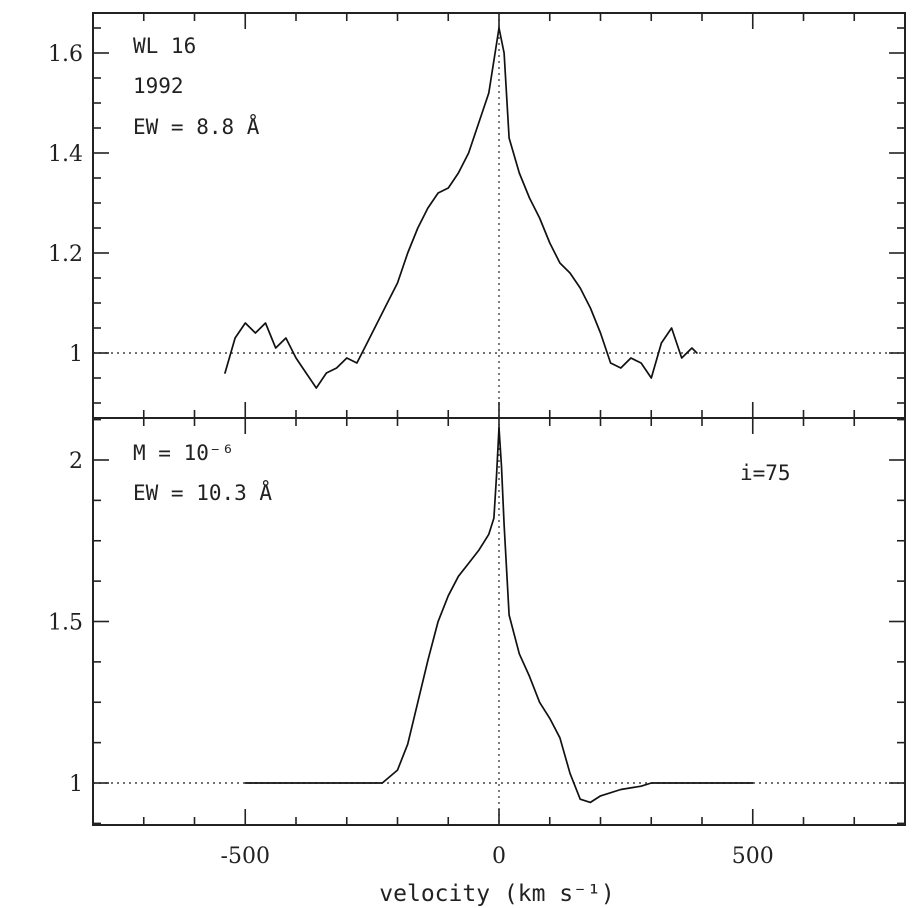  What do you see at coordinates (76, 461) in the screenshot?
I see `bottom-y-tick-label: 2` at bounding box center [76, 461].